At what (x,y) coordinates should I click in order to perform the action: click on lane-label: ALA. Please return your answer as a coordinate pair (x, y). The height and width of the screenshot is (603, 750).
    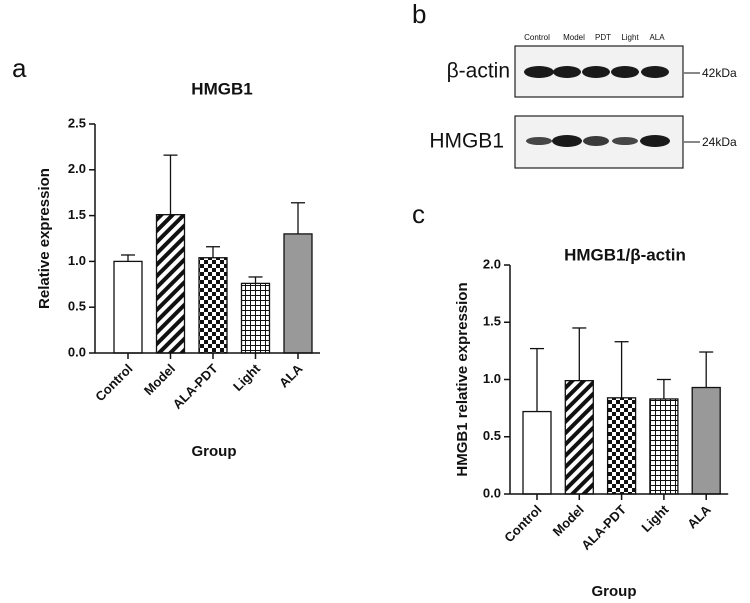
    Looking at the image, I should click on (657, 37).